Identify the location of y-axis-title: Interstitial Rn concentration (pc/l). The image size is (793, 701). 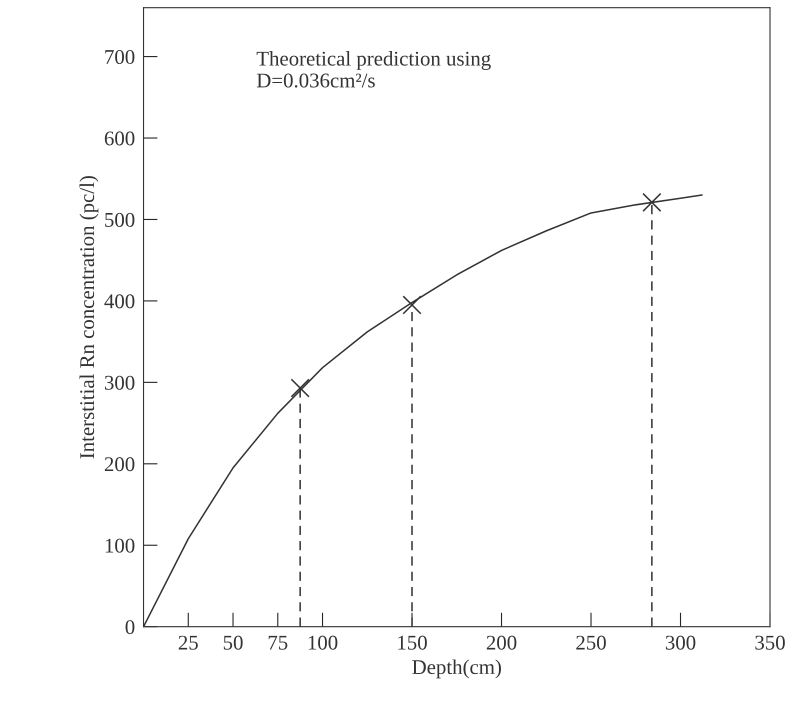
(89, 317).